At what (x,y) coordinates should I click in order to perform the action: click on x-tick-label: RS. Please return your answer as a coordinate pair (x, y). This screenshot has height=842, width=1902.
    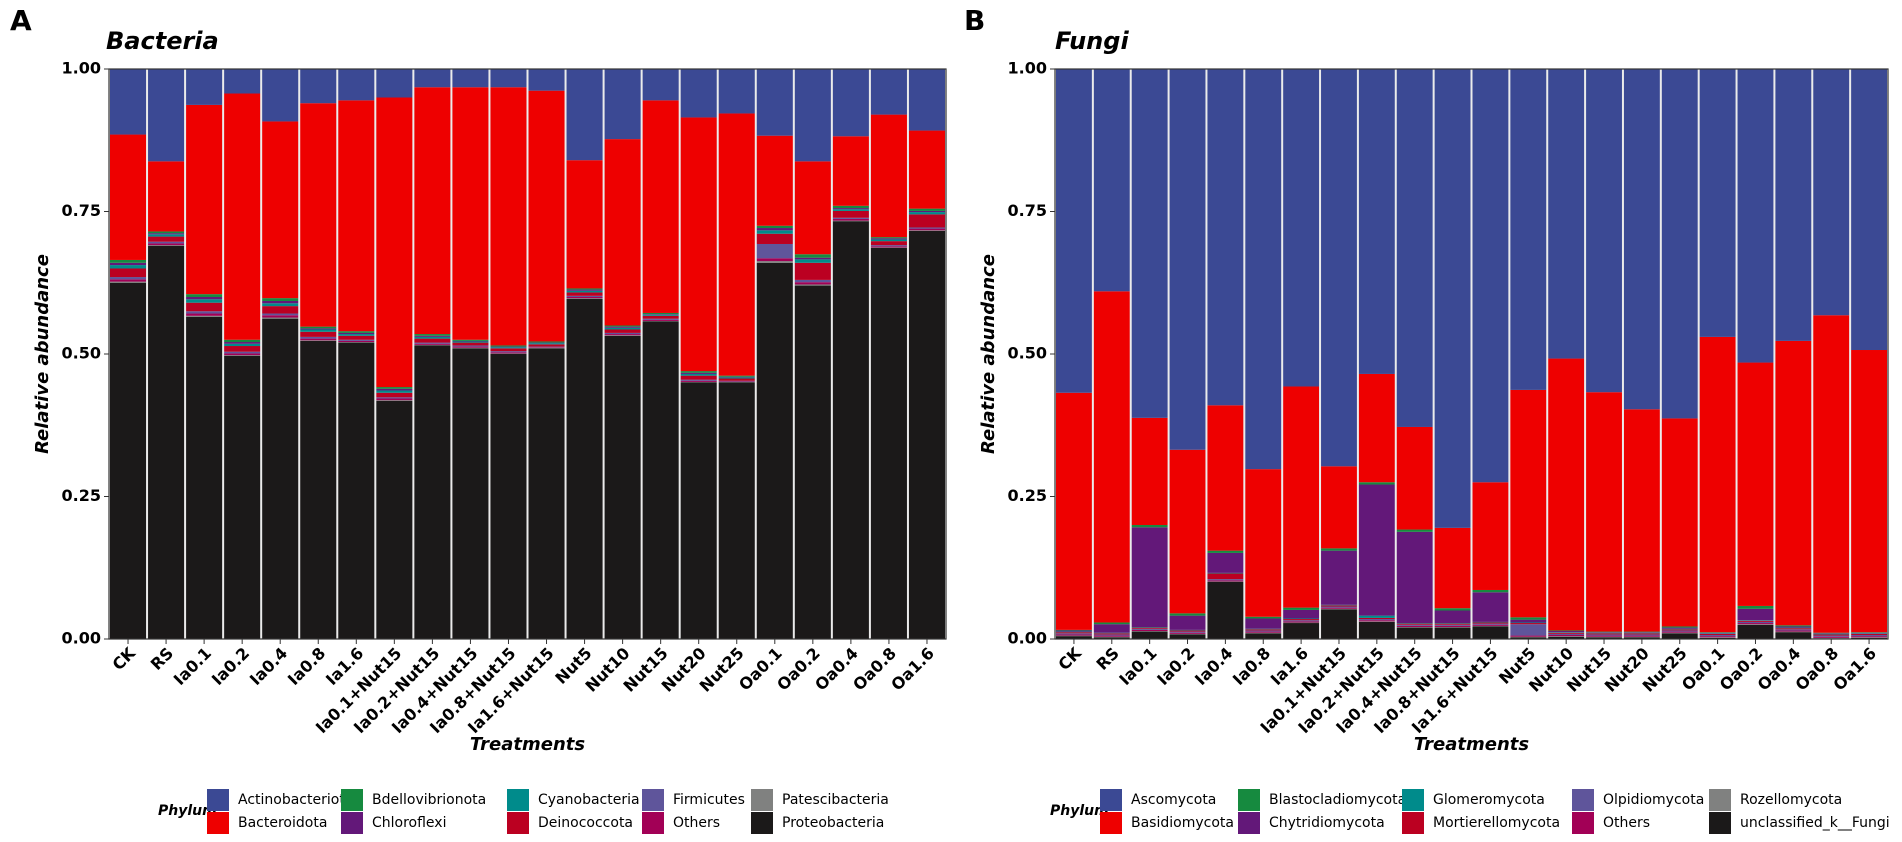
    Looking at the image, I should click on (162, 659).